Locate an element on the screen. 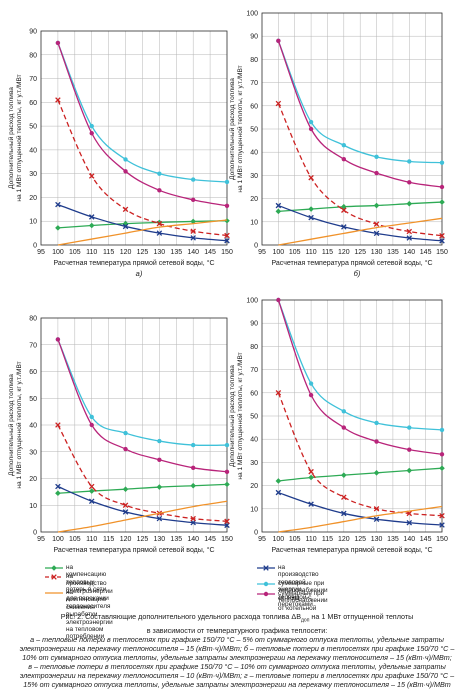  legend-label-line: суммарные при теплоснабжении от ТЭЦ is located at coordinates (303, 591).